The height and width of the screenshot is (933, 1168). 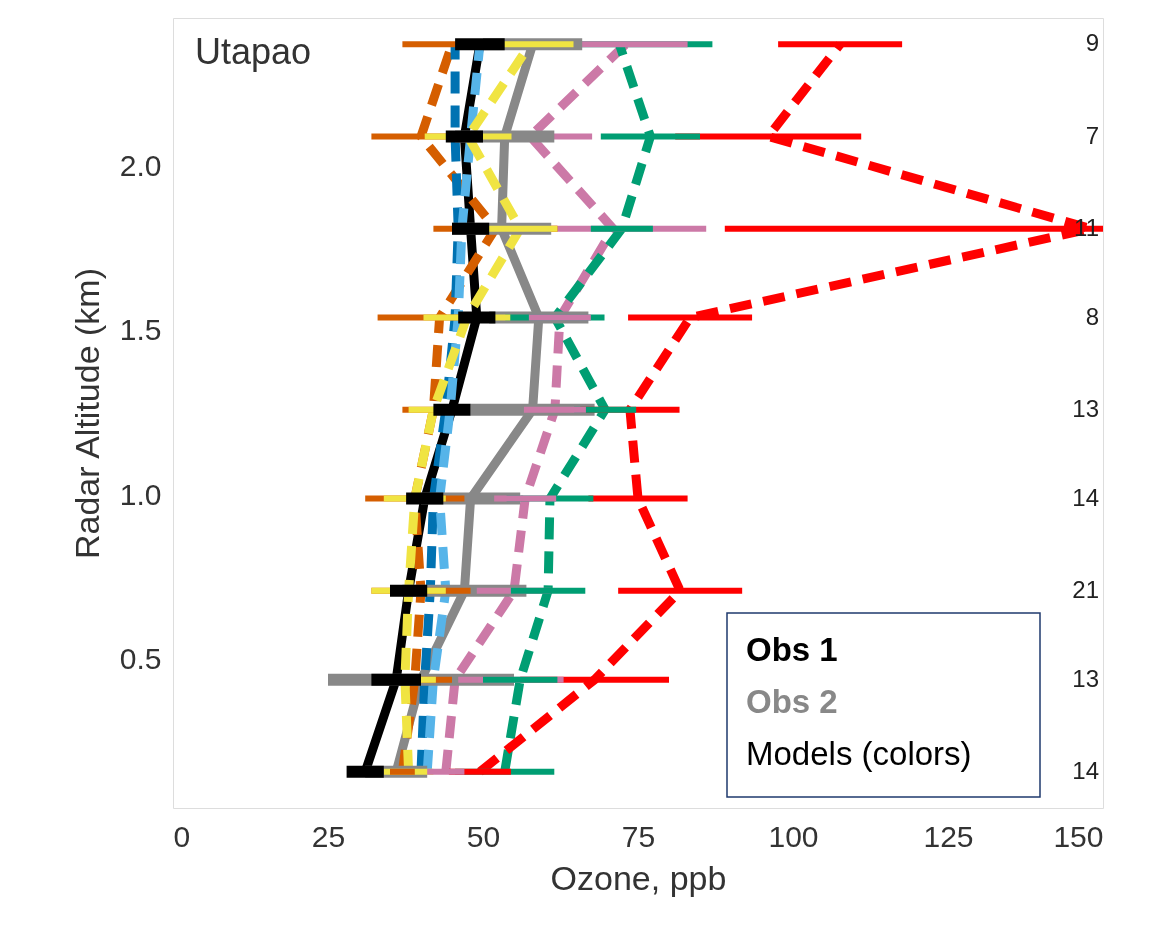 I want to click on x-tick-label: 100, so click(x=793, y=836).